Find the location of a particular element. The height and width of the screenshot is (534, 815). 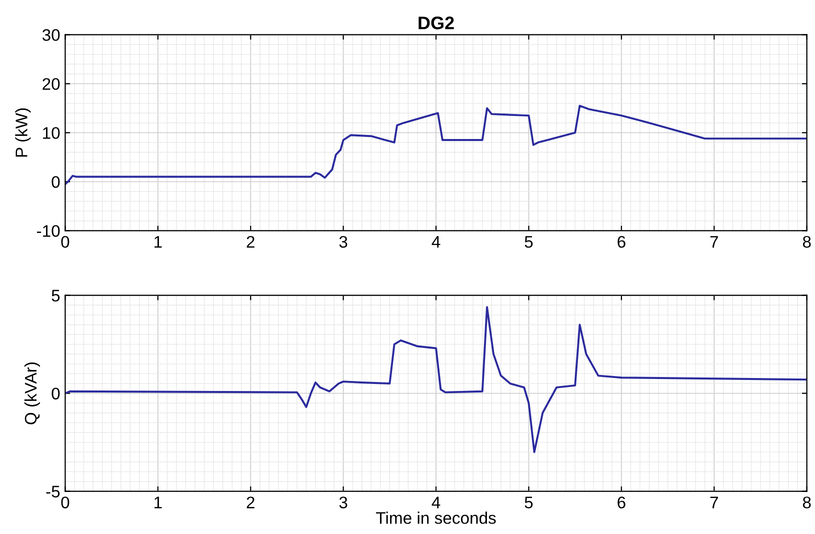

line-series is located at coordinates (436, 145).